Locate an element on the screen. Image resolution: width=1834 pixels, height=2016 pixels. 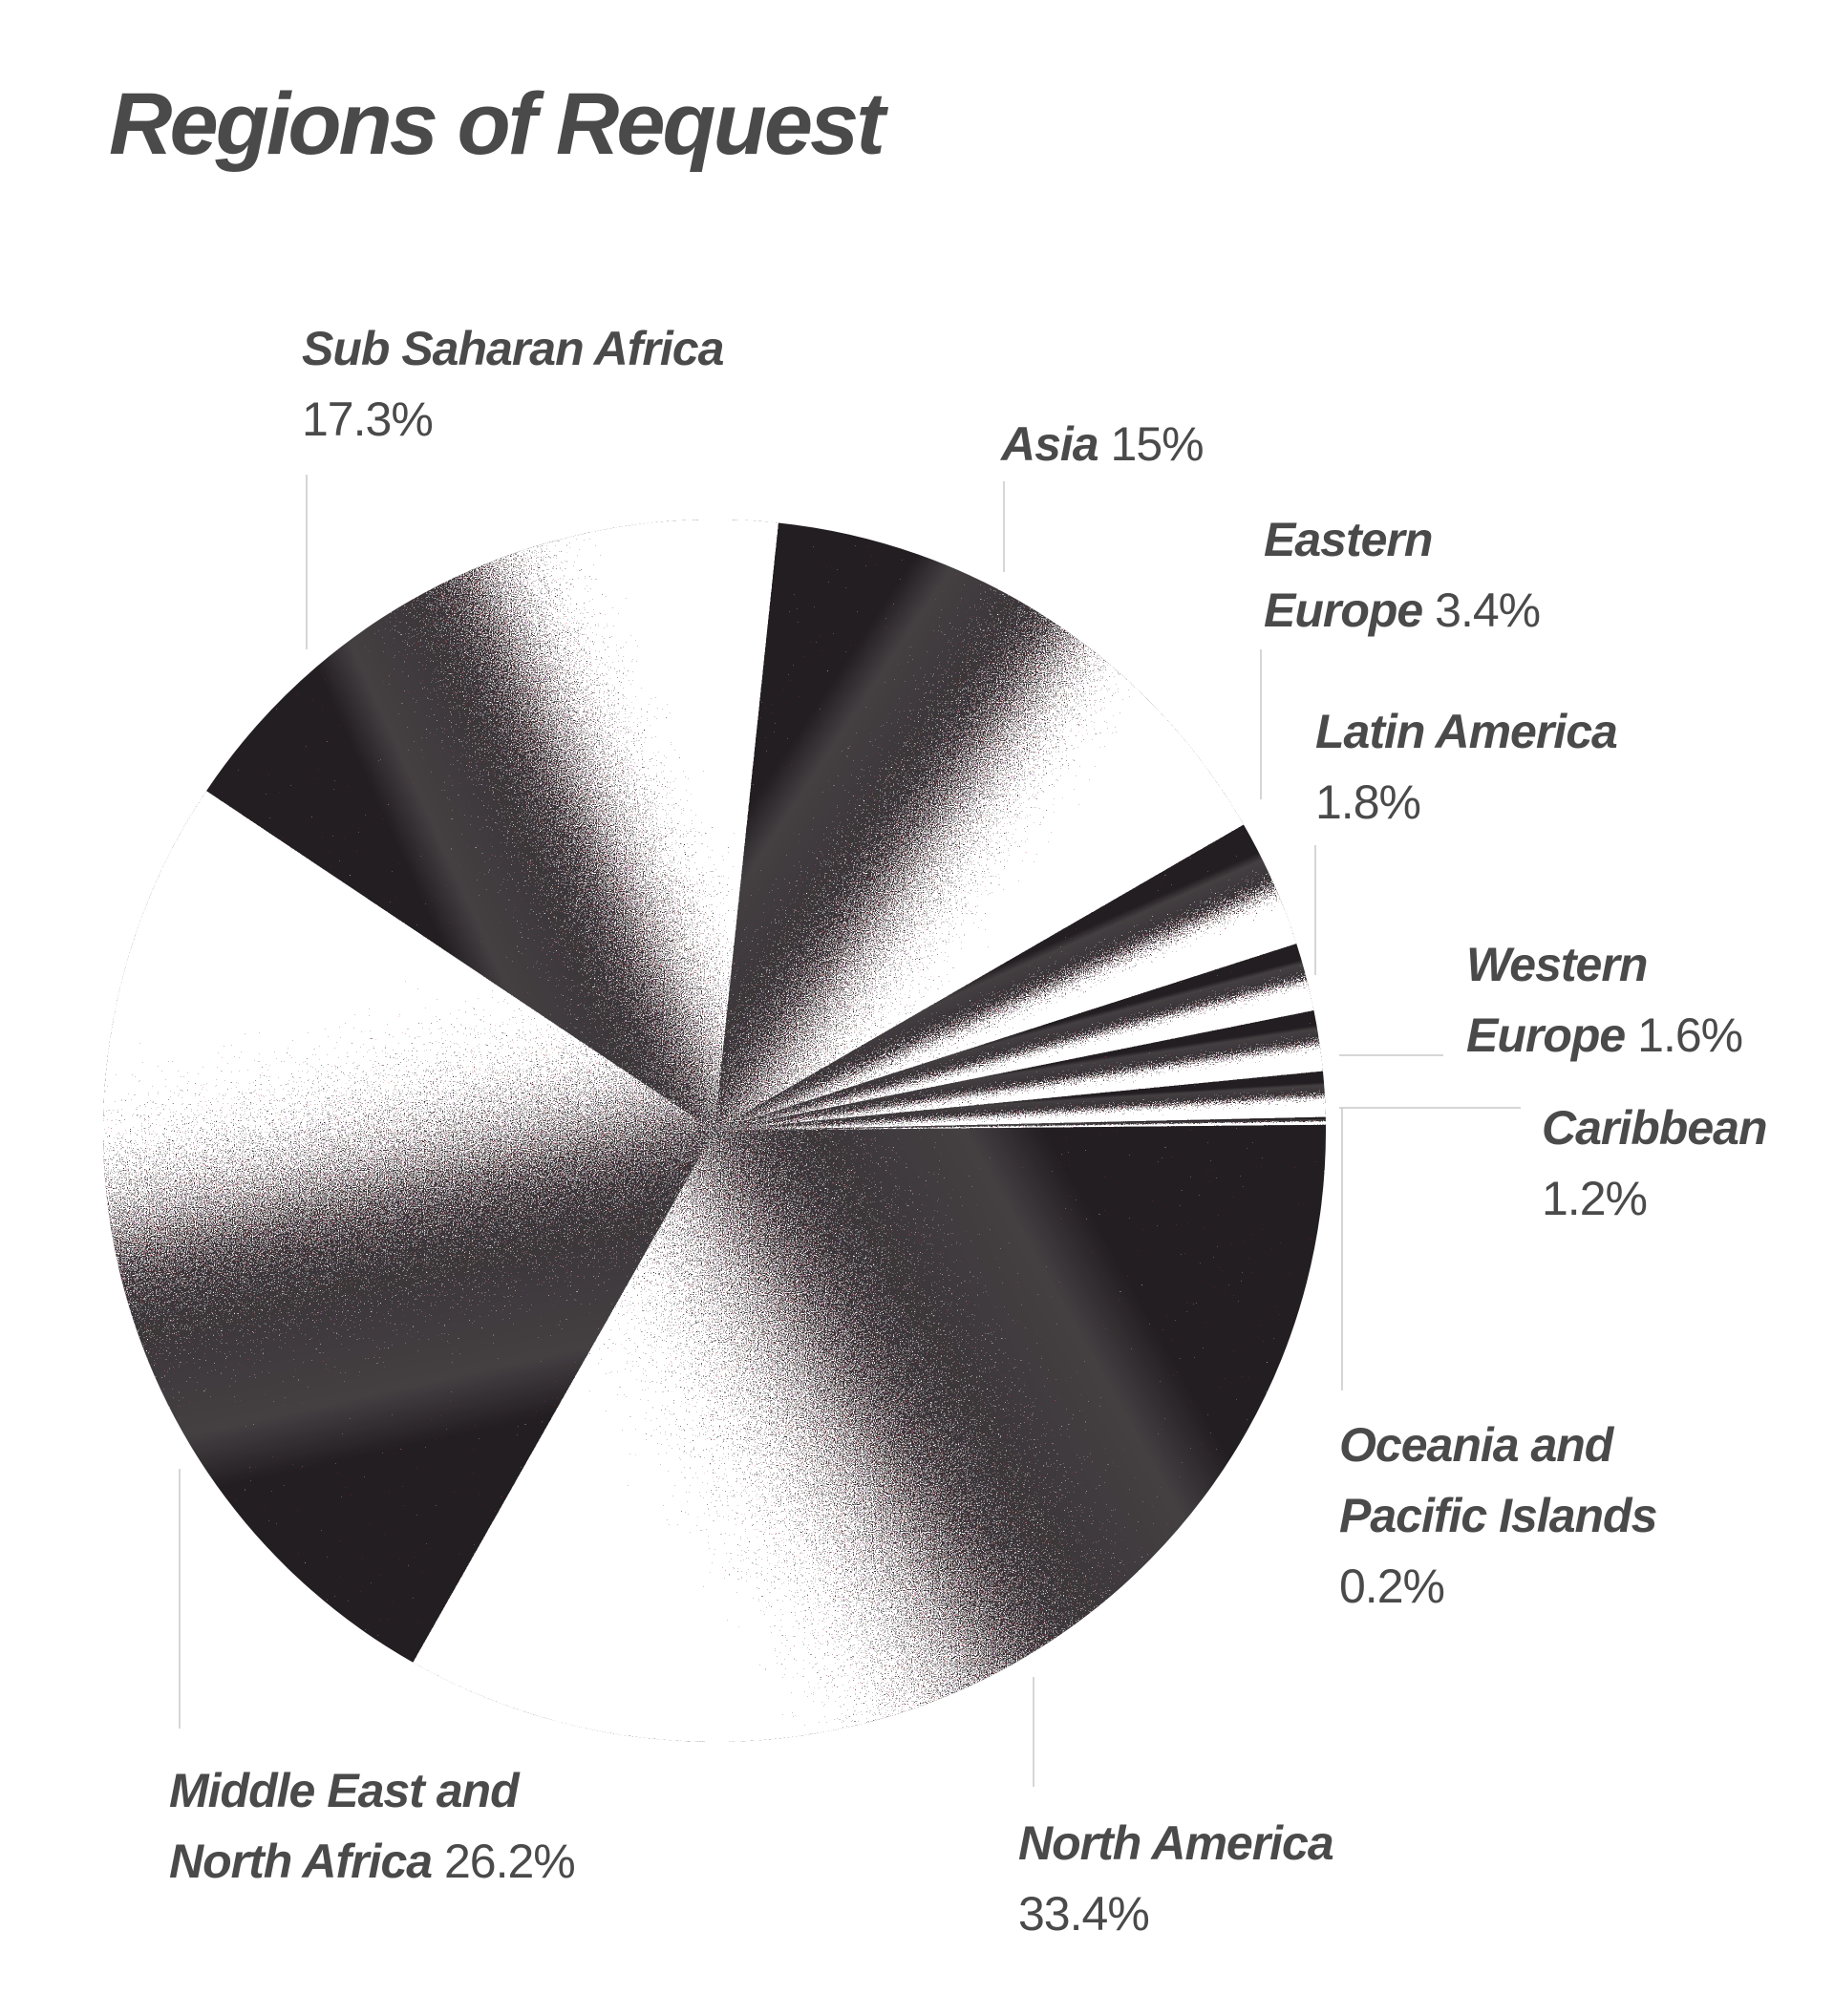
category-label: Oceania and Pacific Islands is located at coordinates (1498, 1480).